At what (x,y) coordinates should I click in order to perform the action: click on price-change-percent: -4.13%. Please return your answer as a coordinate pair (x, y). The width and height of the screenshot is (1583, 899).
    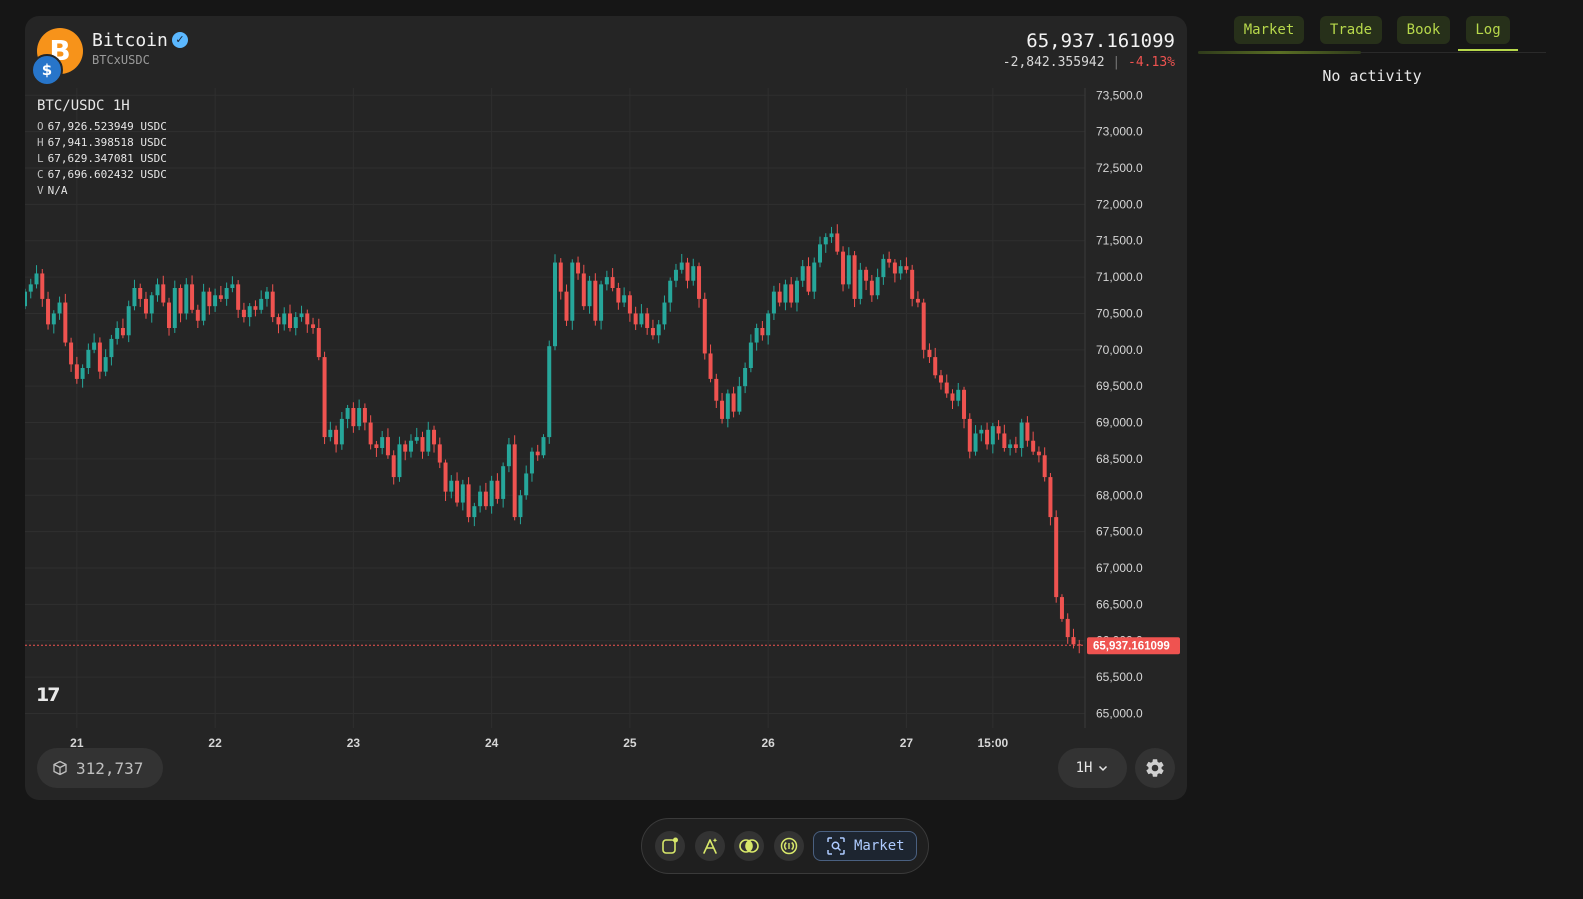
    Looking at the image, I should click on (1151, 62).